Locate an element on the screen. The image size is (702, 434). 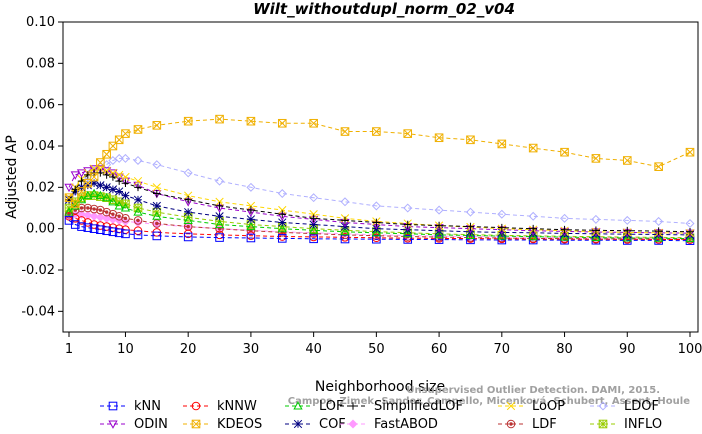
x-tick-label: 10 is located at coordinates (125, 349).